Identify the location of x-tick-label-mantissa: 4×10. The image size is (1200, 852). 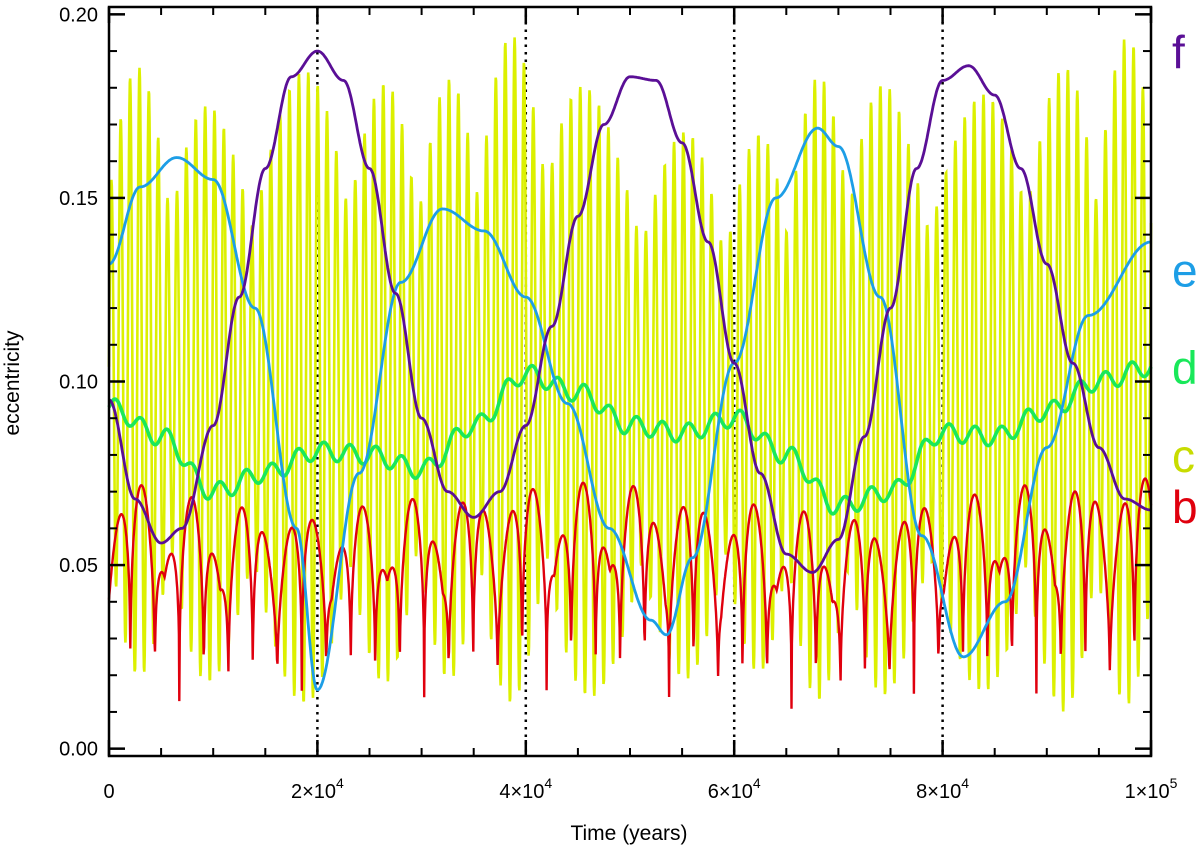
(521, 792).